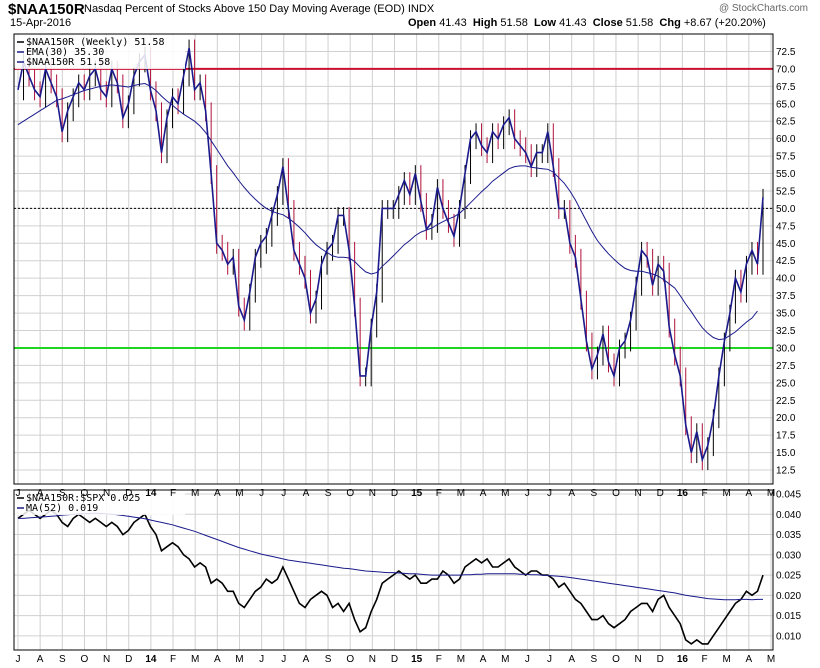  Describe the element at coordinates (514, 23) in the screenshot. I see `high-value: 51.58` at that location.